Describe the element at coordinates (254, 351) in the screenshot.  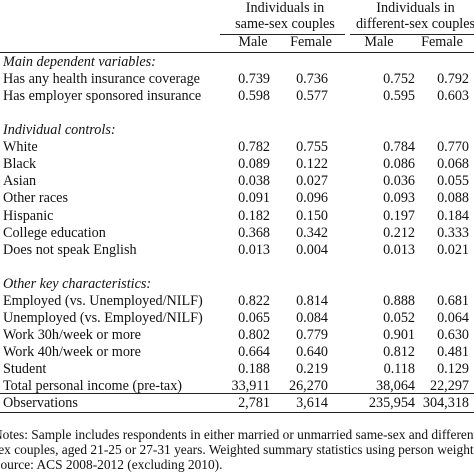
I see `cell-male-same-sex: 0.664` at that location.